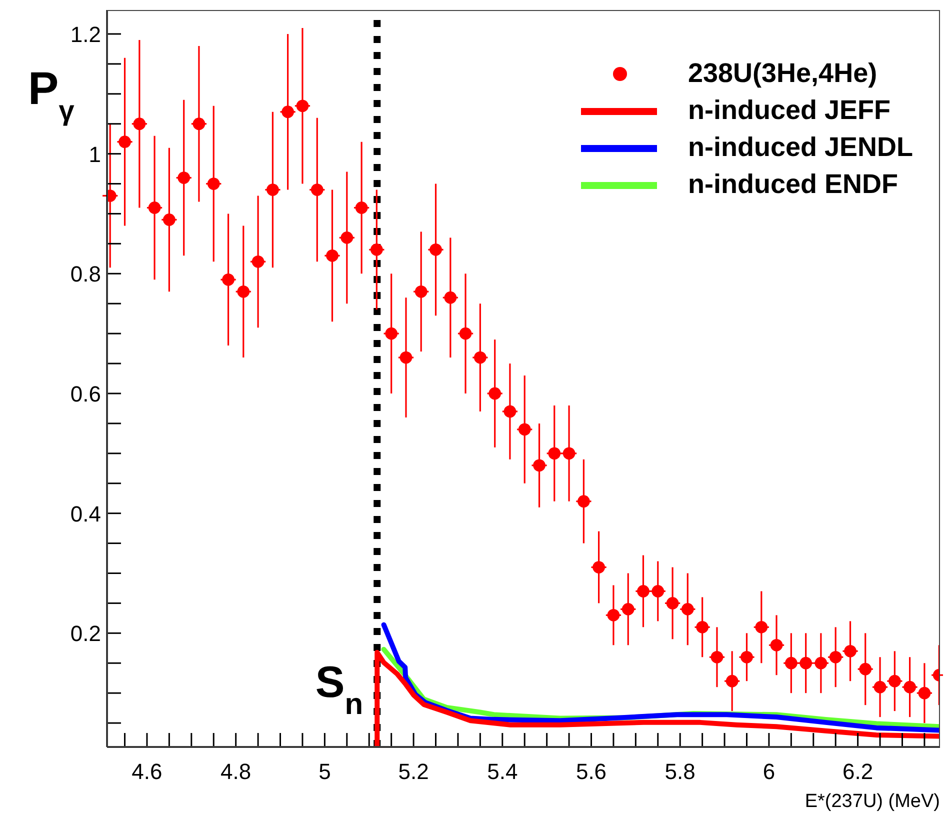 Image resolution: width=951 pixels, height=813 pixels. Describe the element at coordinates (339, 689) in the screenshot. I see `ref-line-label: S$_{n}$` at that location.